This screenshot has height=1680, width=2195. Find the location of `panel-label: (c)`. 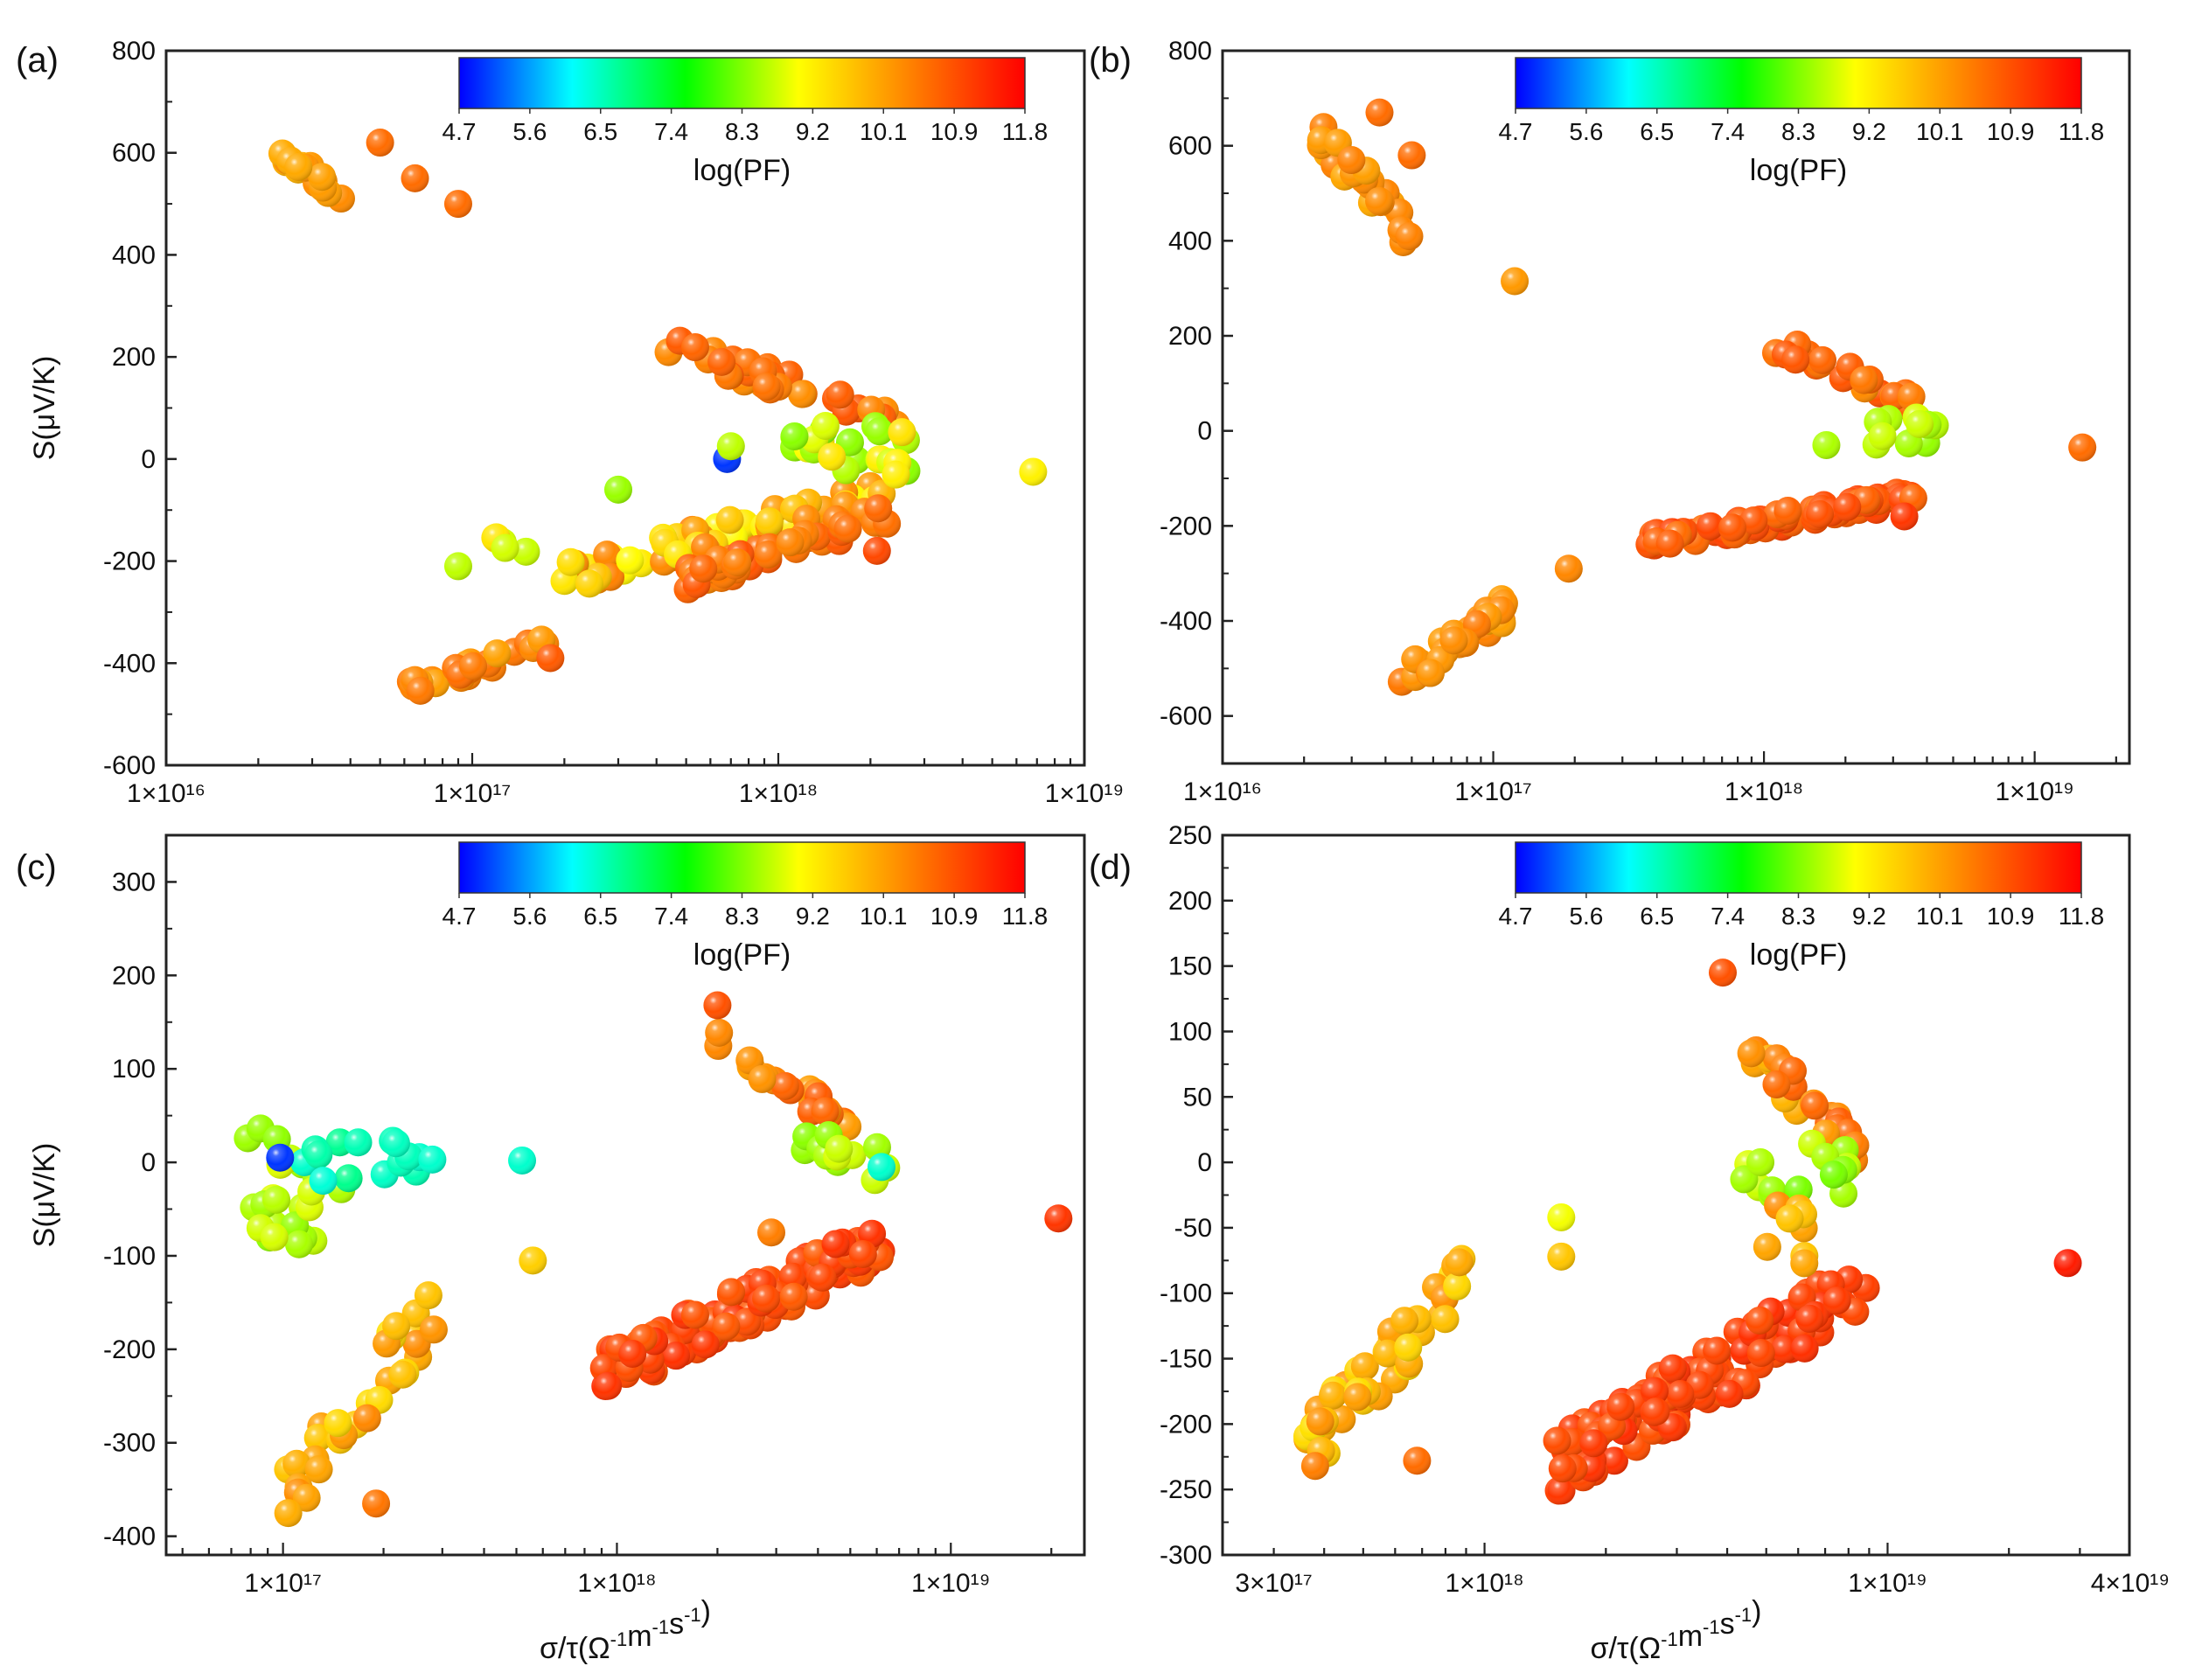

panel-label: (c) is located at coordinates (36, 867).